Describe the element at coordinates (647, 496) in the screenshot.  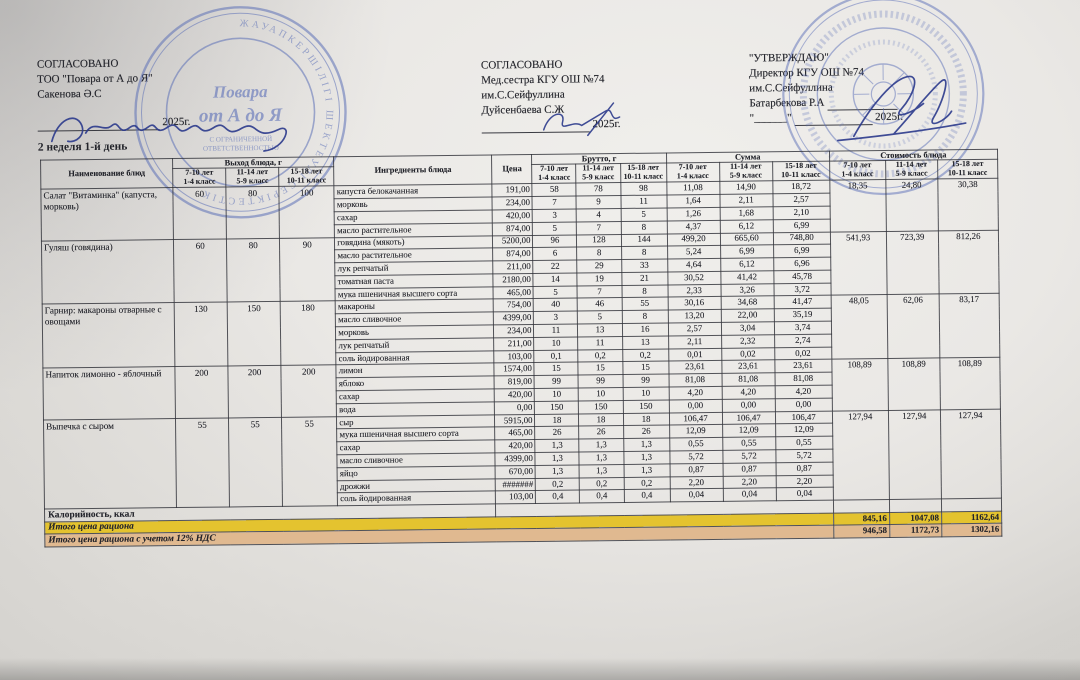
I see `brutto-cell: 0,4` at that location.